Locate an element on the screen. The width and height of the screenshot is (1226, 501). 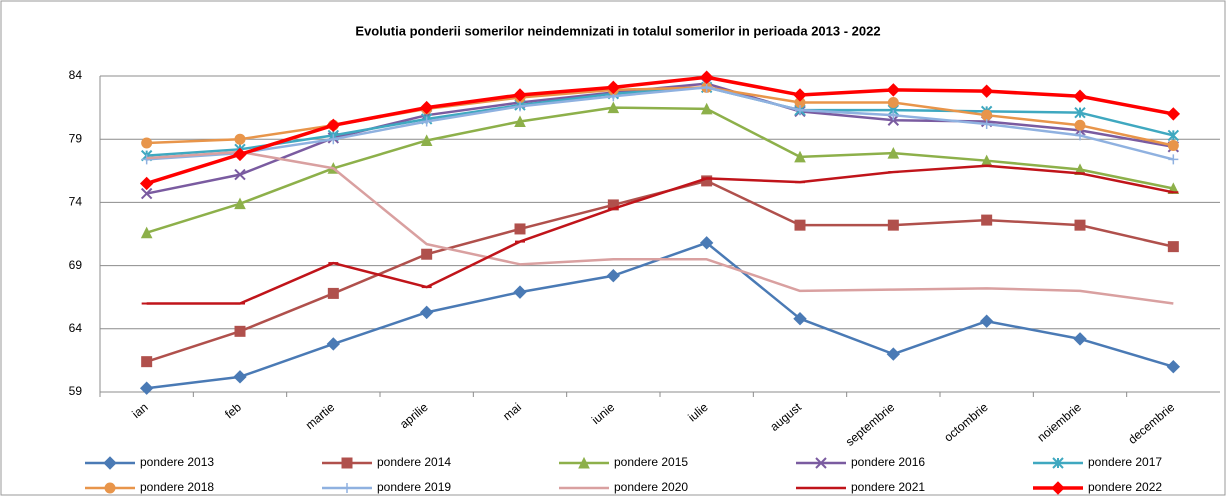
y-tick-label: 79 is located at coordinates (76, 138).